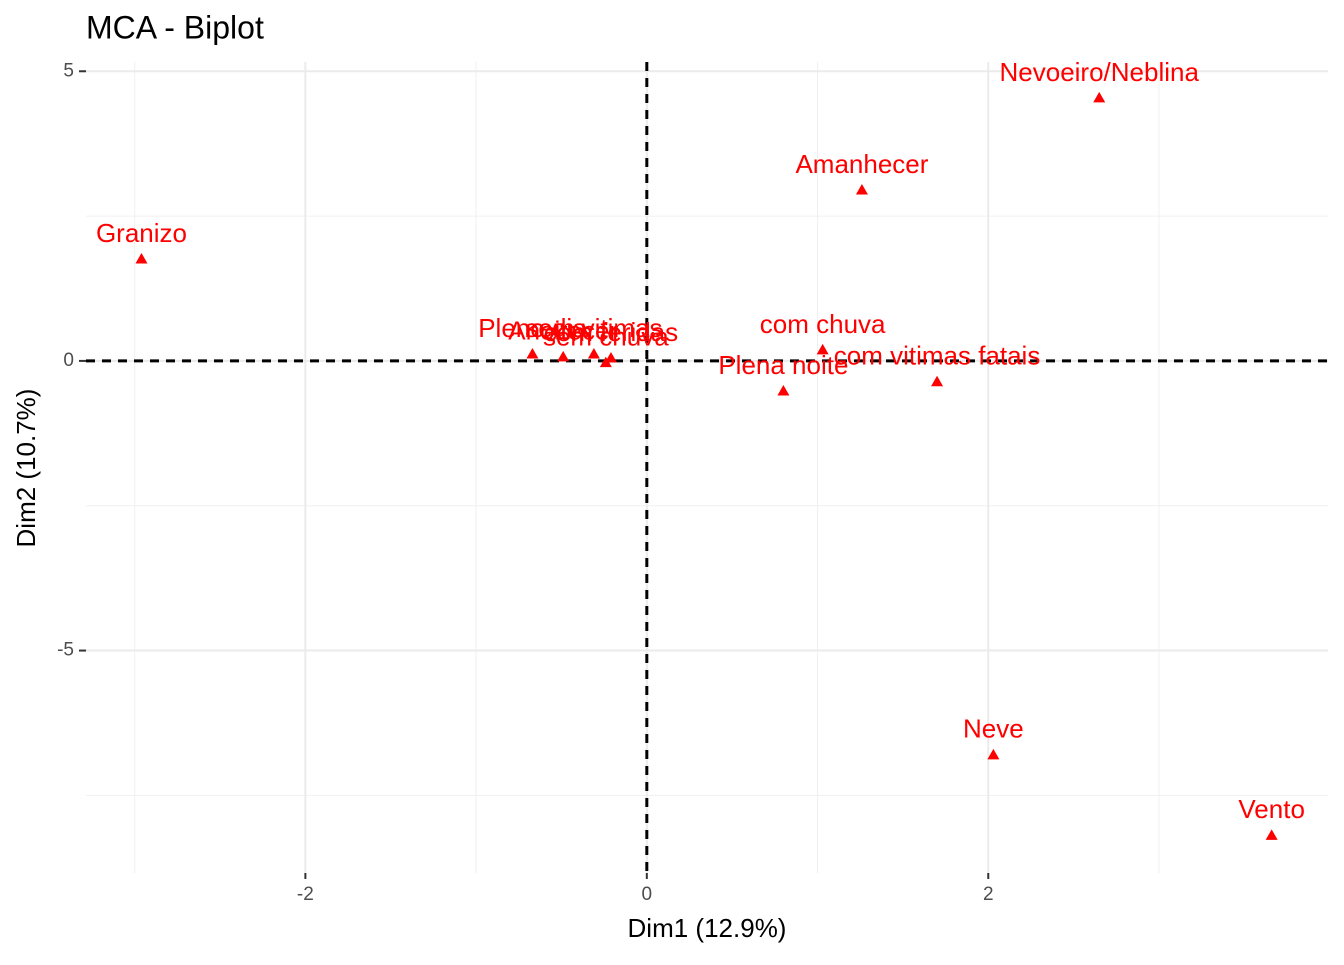 This screenshot has width=1344, height=965. I want to click on chart-title: MCA - Biplot, so click(175, 27).